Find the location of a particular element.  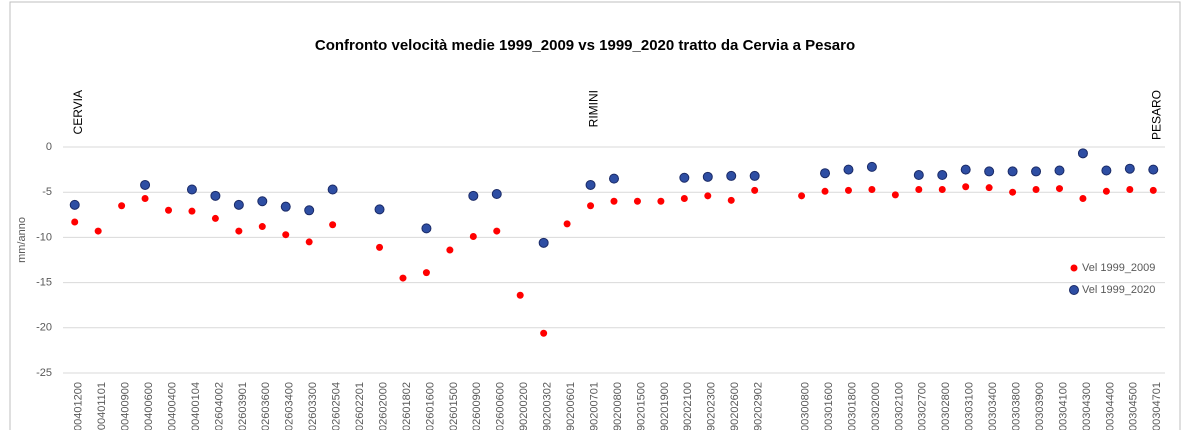

x-tick-label: 00303800 is located at coordinates (1017, 406).